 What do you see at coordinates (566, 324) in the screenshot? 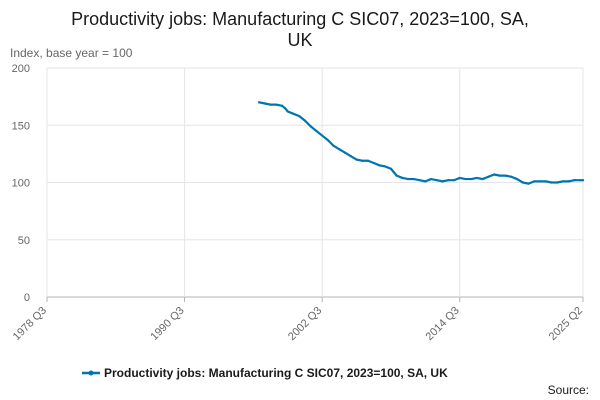
I see `x-tick-label: 2025 Q2` at bounding box center [566, 324].